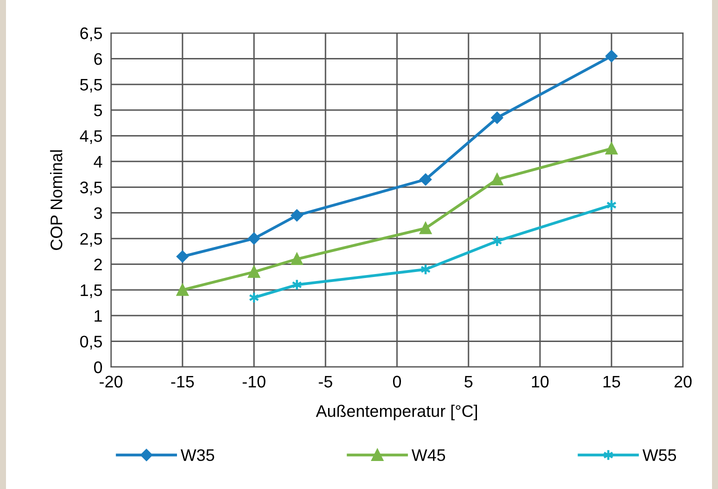  I want to click on y-tick-label: 4,5, so click(91, 137).